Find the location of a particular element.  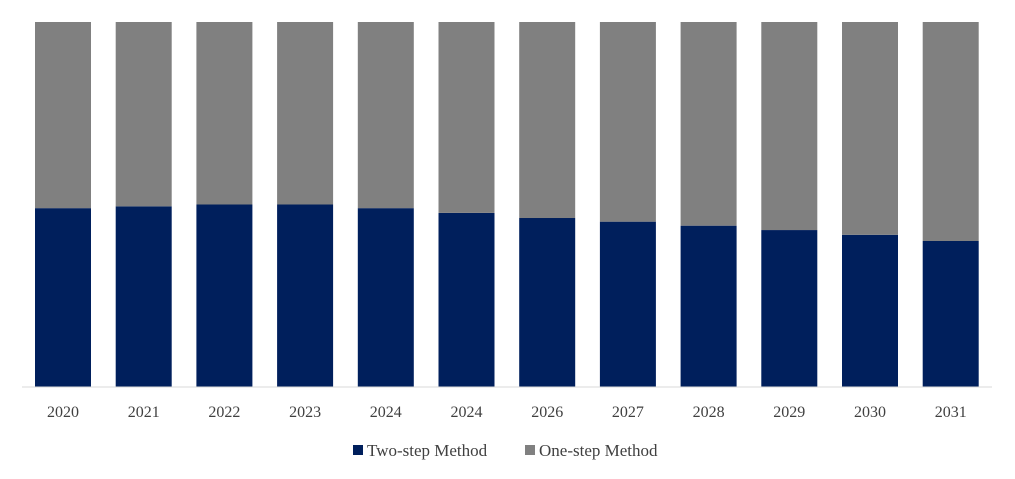

x-tick-label: 2020 is located at coordinates (63, 412).